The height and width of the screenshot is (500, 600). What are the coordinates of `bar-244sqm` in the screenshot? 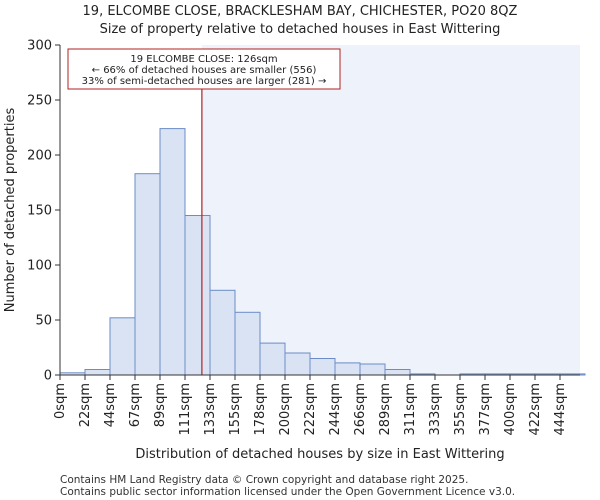 It's located at (347, 369).